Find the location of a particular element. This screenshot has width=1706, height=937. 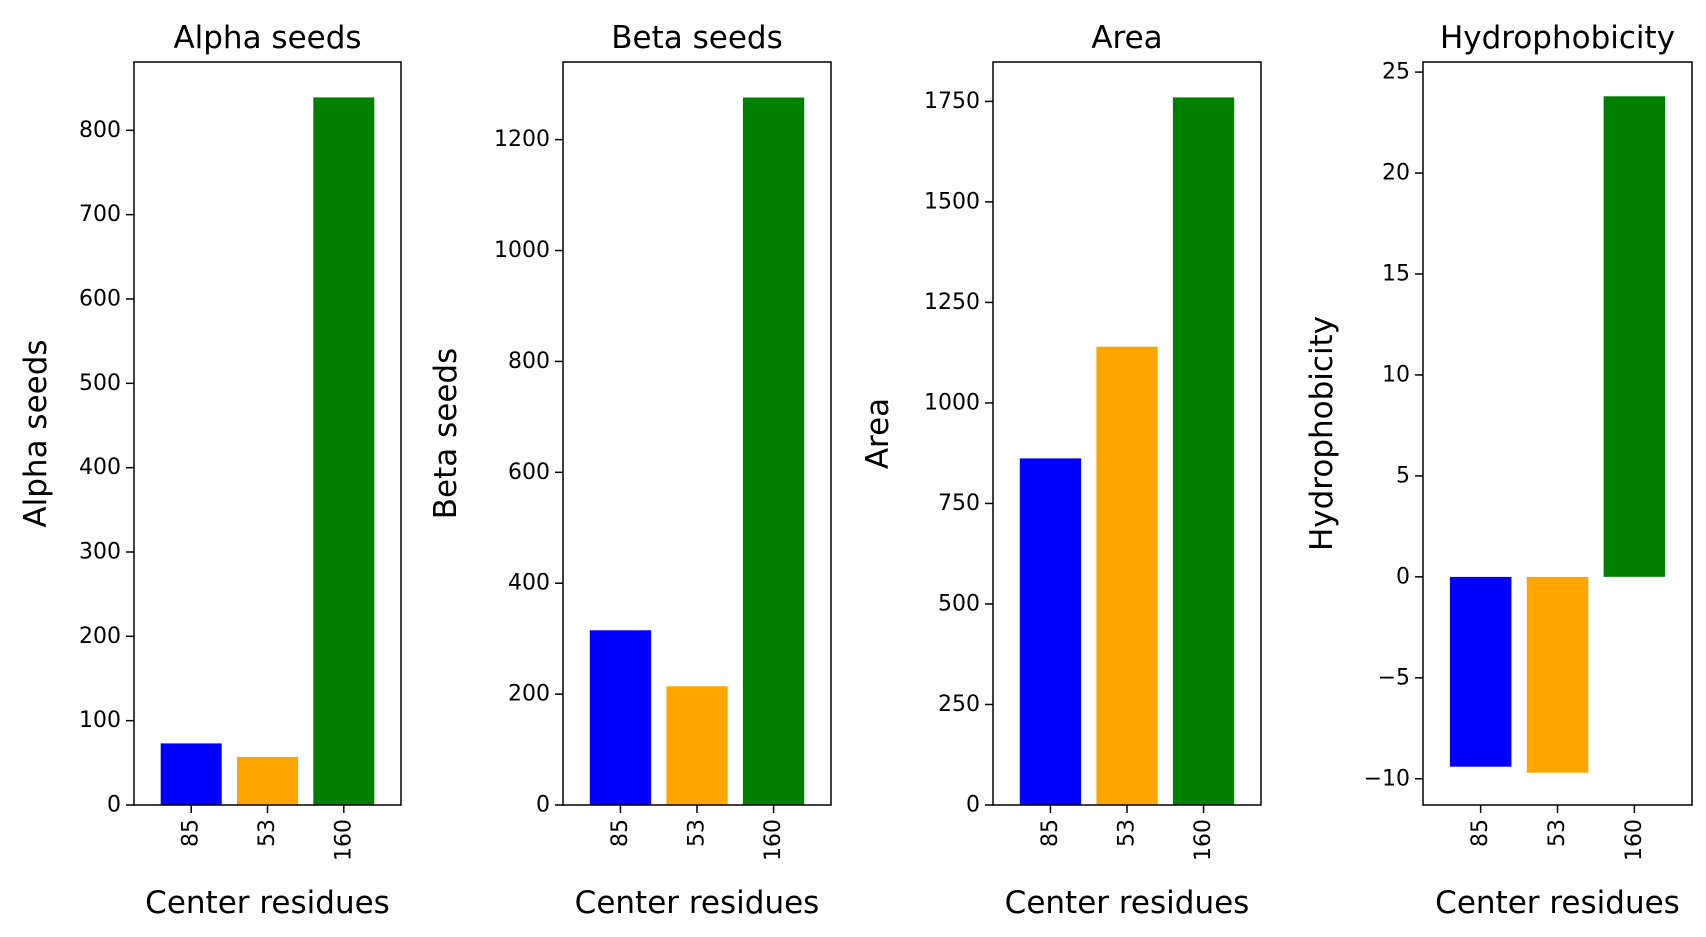

y-tick-label: 700 is located at coordinates (100, 214).